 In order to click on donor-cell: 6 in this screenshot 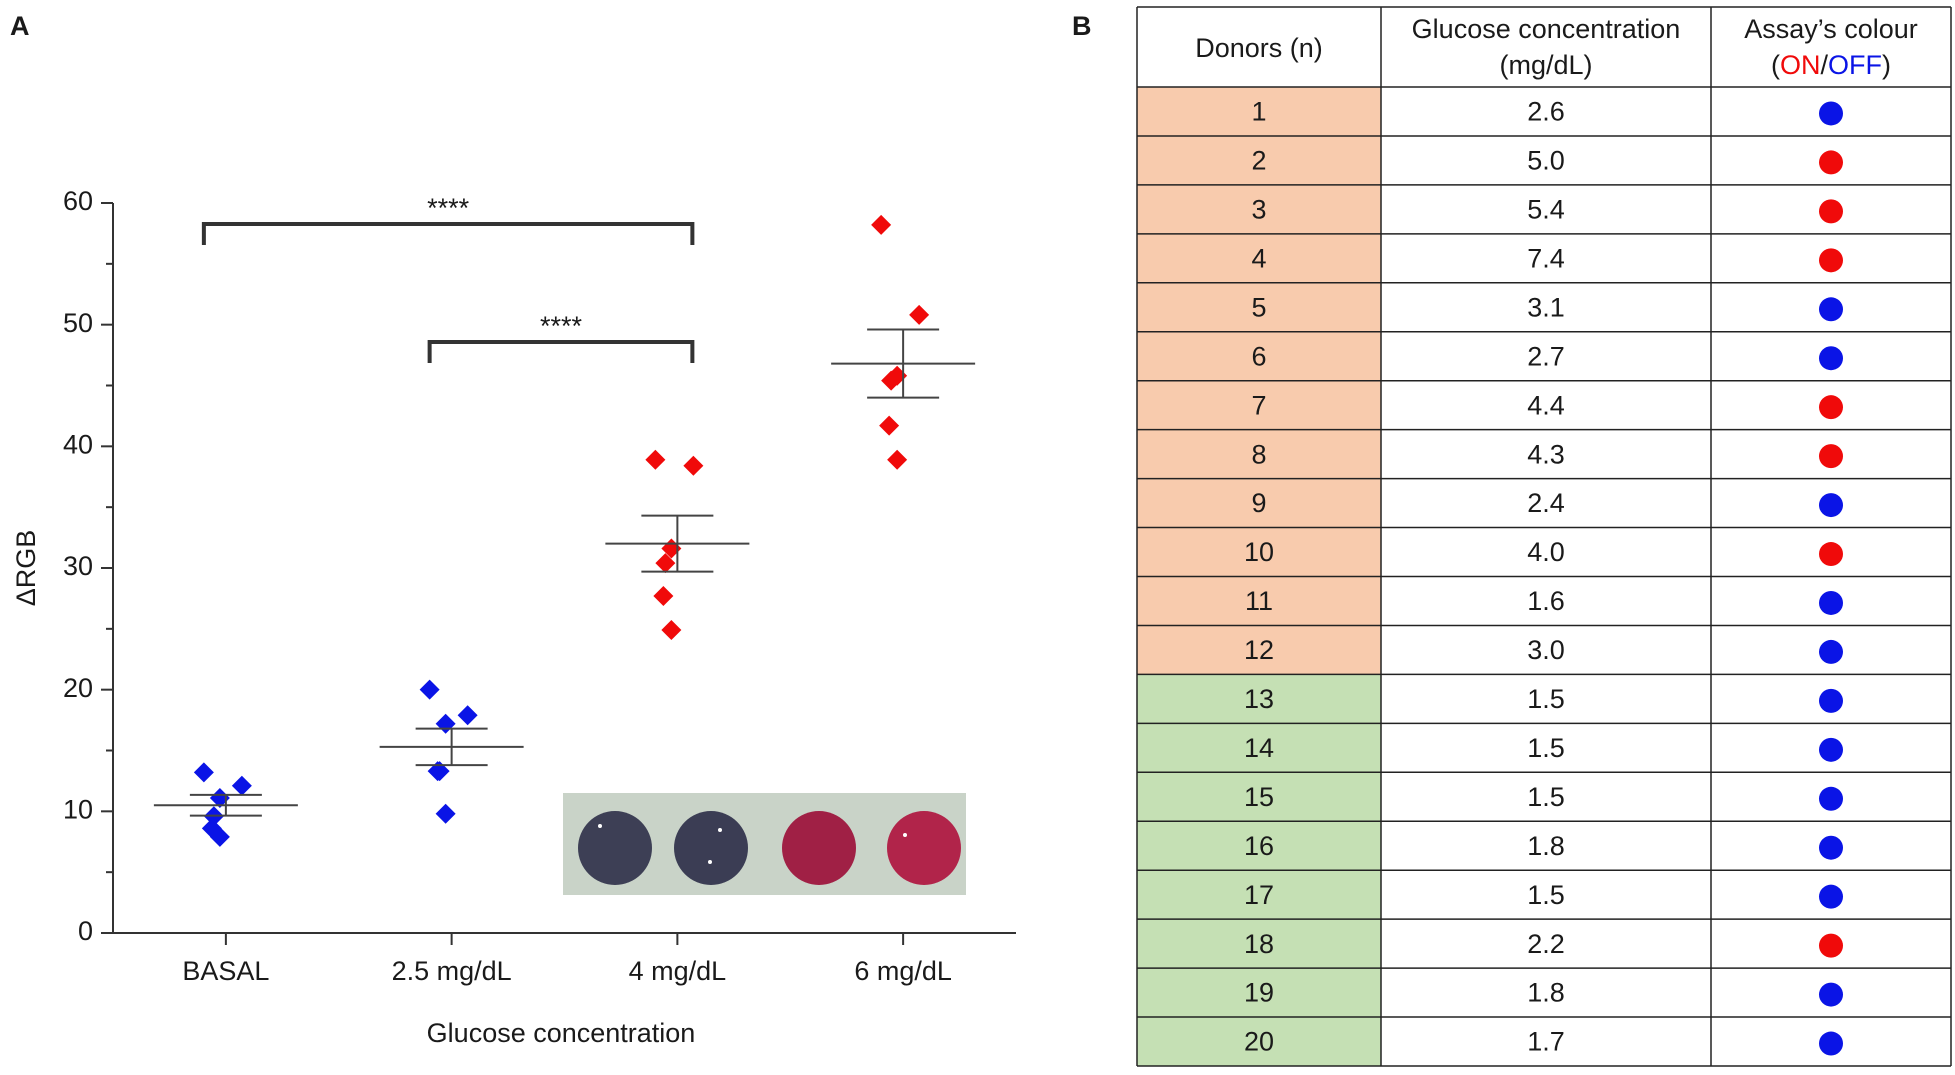, I will do `click(1258, 356)`.